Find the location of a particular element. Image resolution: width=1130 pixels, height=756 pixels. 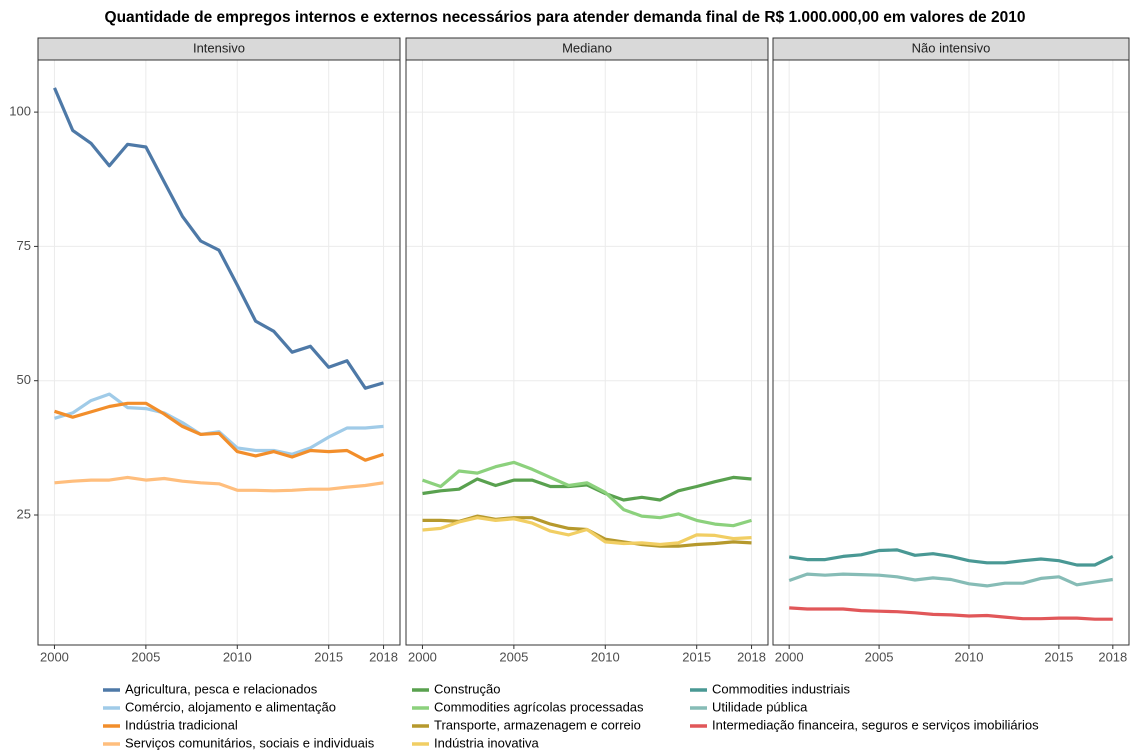

legend-label: Commodities agrícolas processadas is located at coordinates (539, 706).